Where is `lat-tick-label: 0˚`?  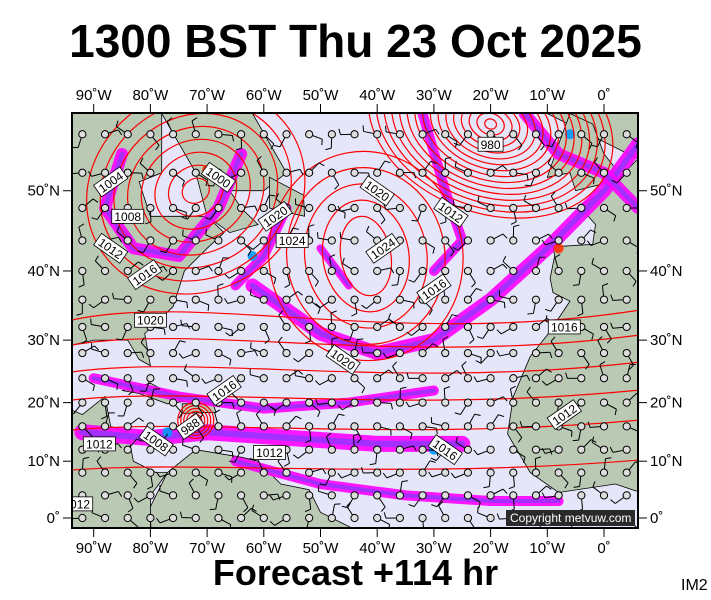 lat-tick-label: 0˚ is located at coordinates (656, 518).